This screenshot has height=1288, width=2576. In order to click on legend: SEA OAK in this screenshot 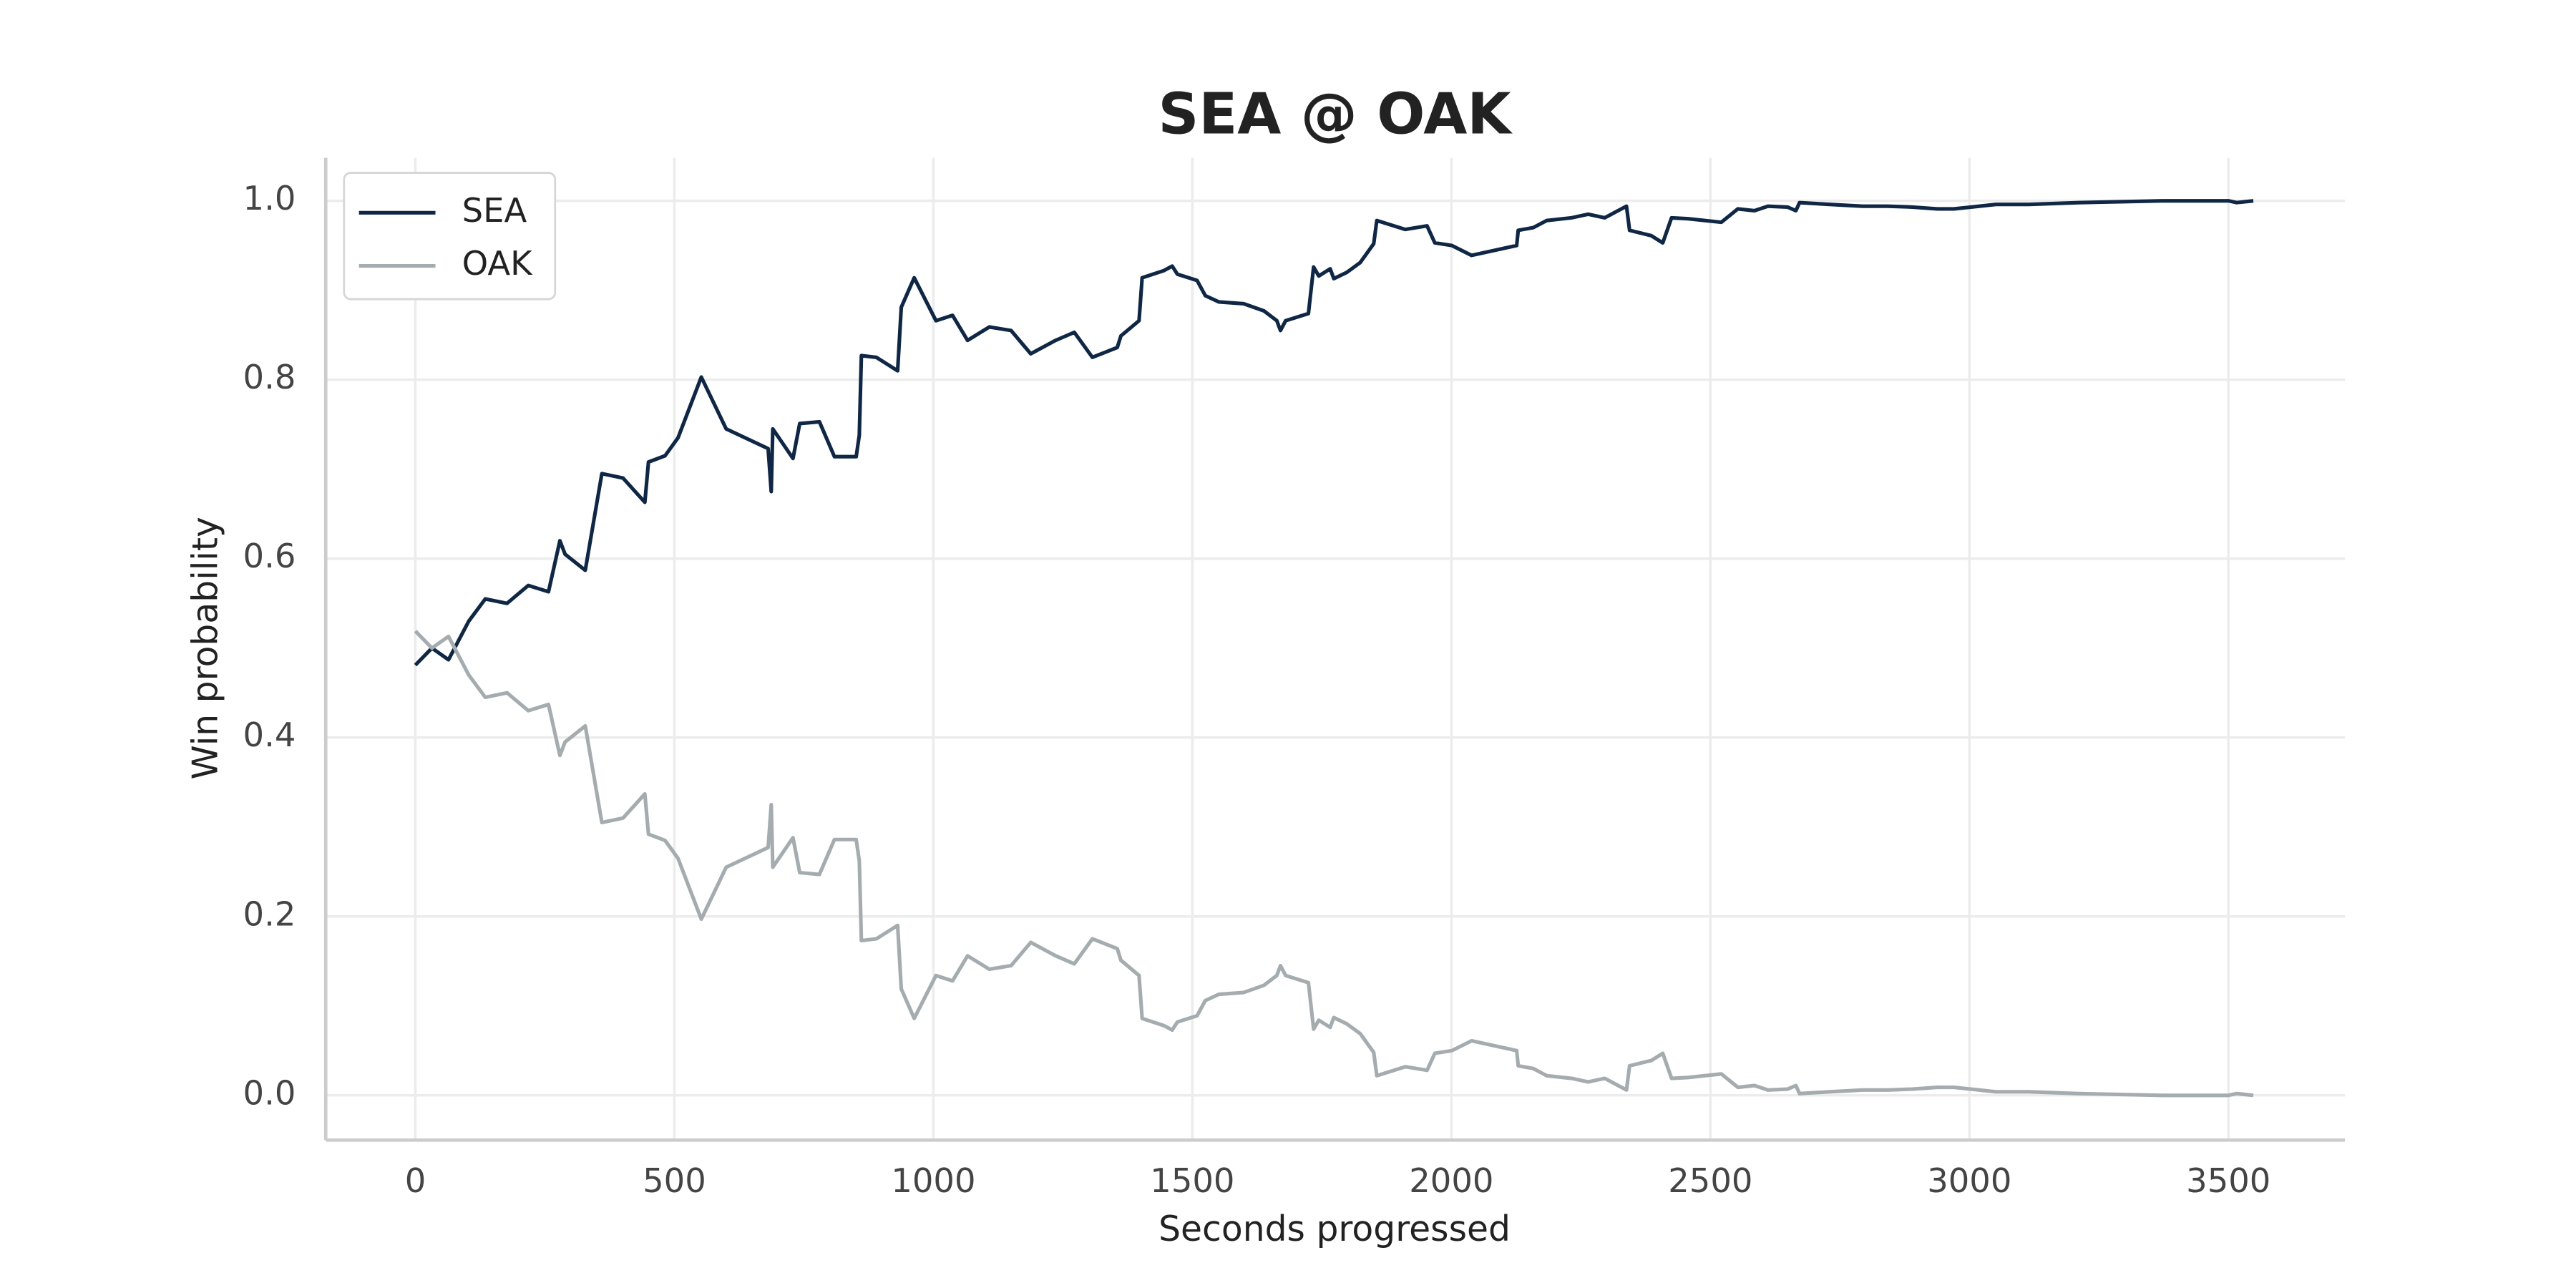, I will do `click(450, 236)`.